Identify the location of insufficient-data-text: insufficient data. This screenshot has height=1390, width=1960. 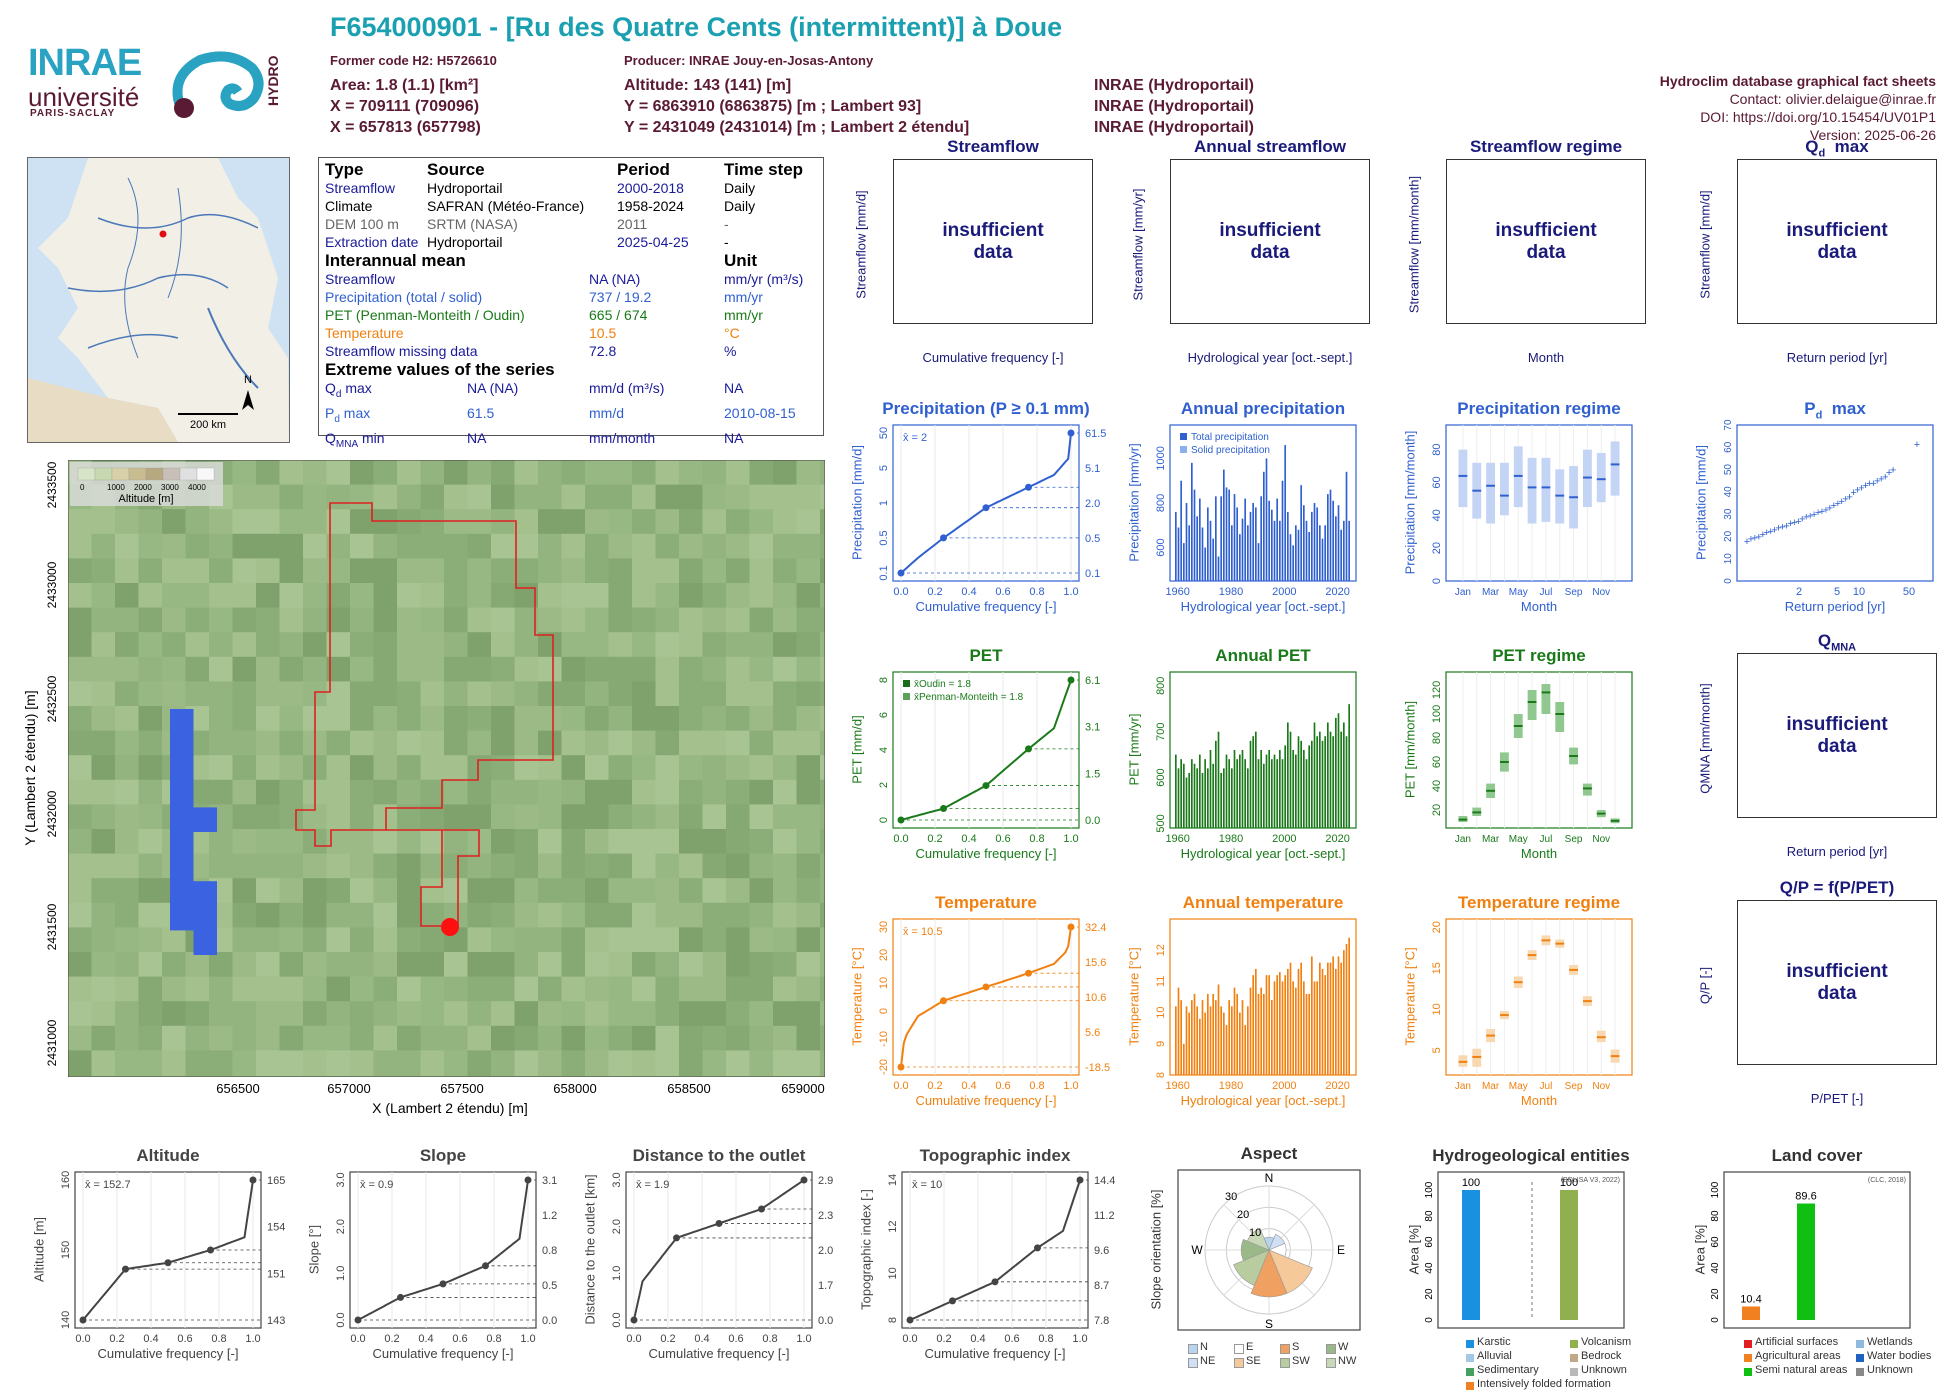
(1837, 241).